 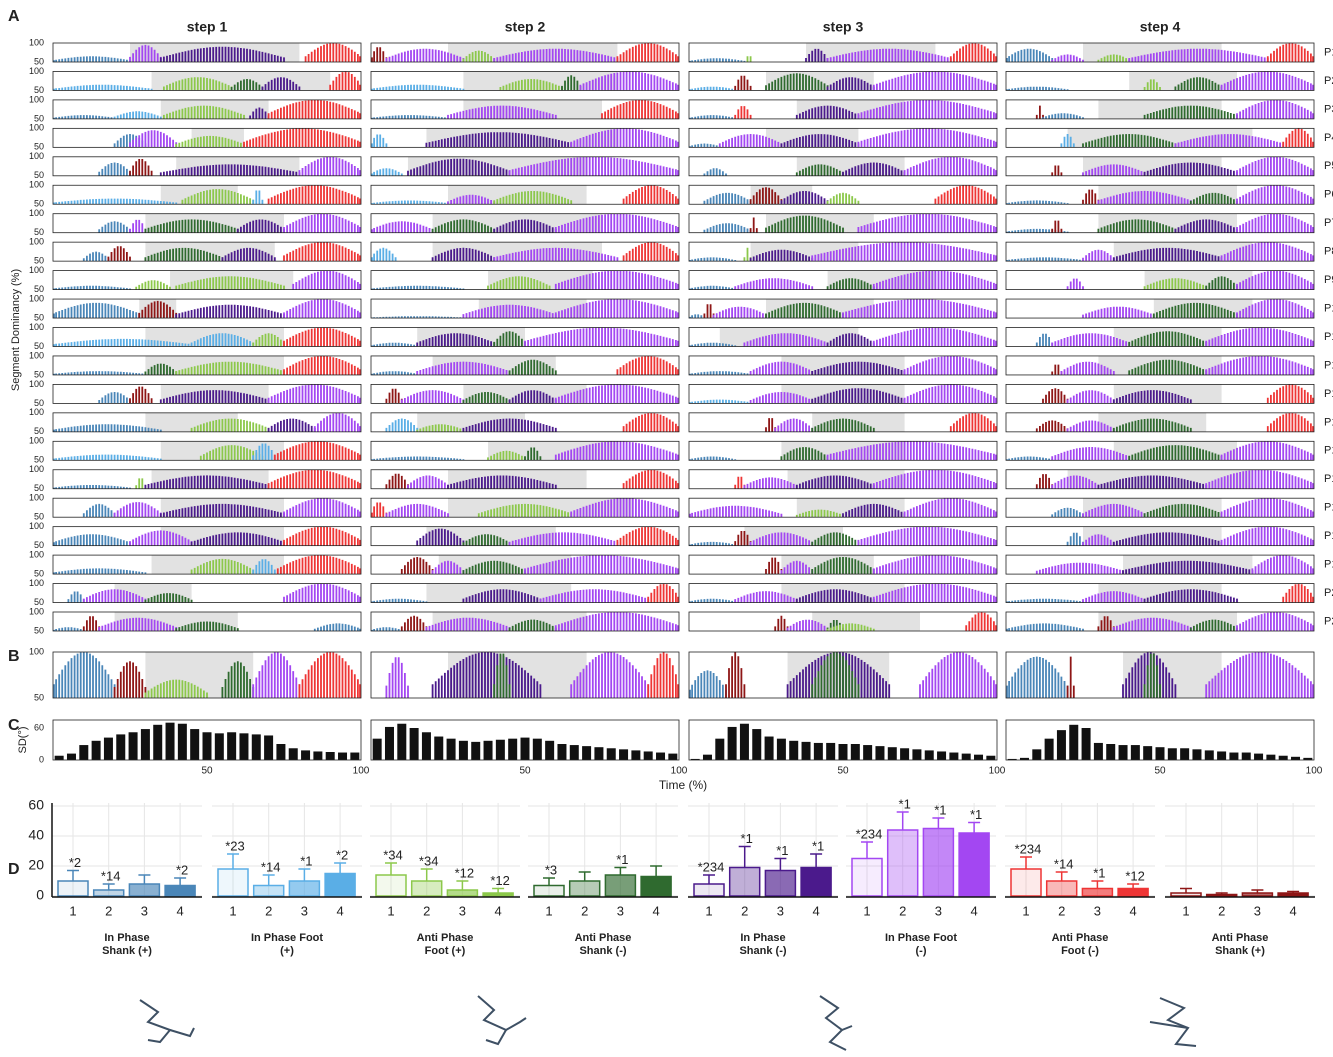 What do you see at coordinates (492, 1020) in the screenshot?
I see `stick-figure` at bounding box center [492, 1020].